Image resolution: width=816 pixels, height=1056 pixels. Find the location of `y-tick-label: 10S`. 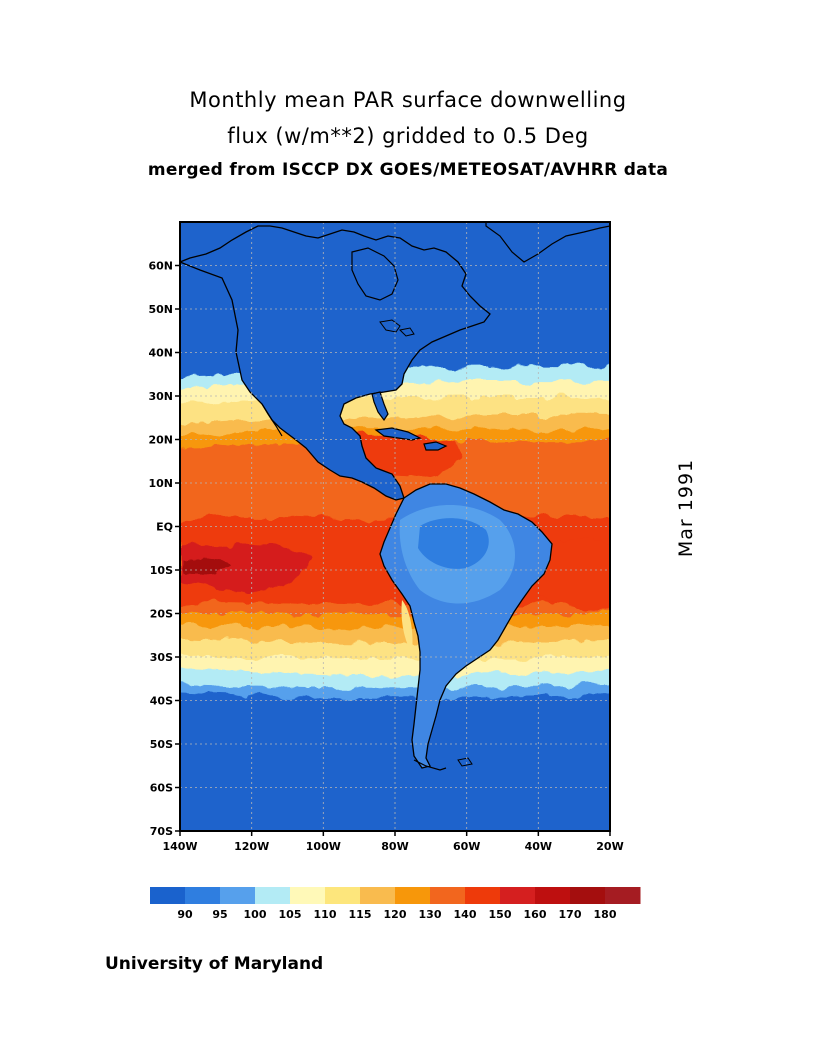

y-tick-label: 10S is located at coordinates (161, 570).